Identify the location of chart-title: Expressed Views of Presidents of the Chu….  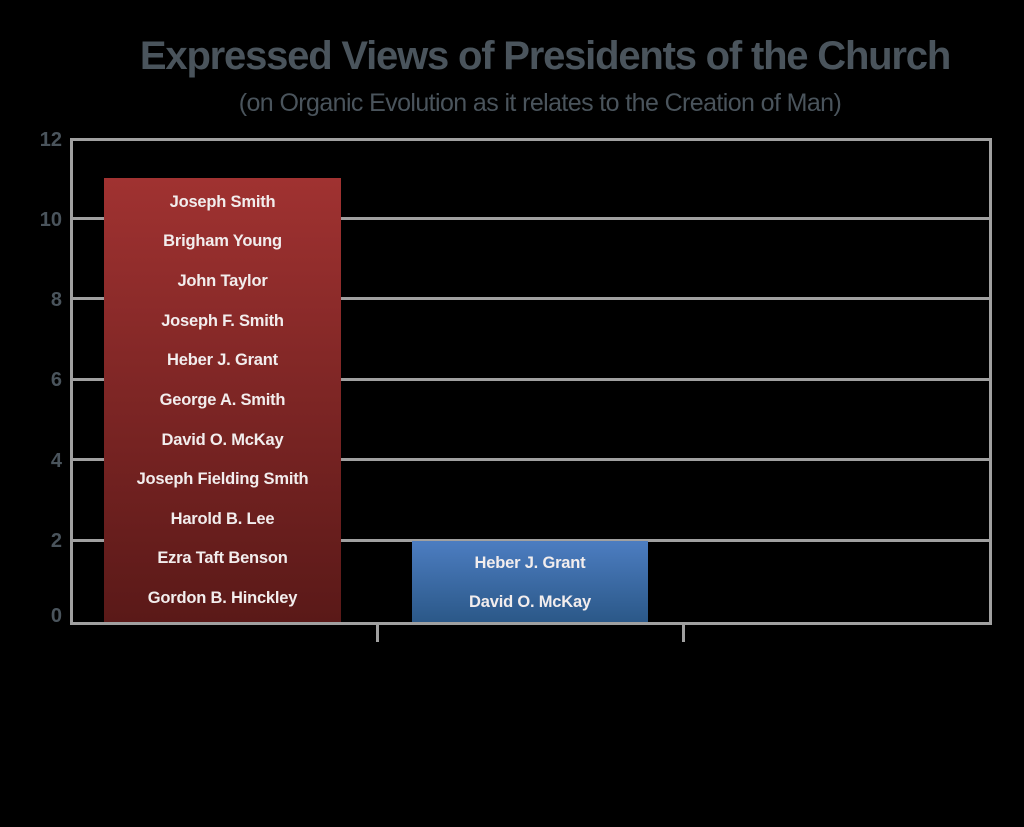
(545, 56).